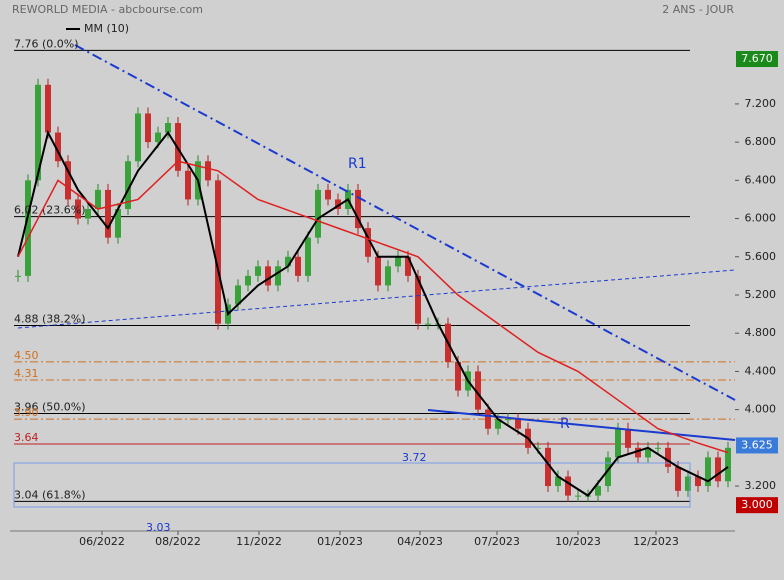 The image size is (784, 580). What do you see at coordinates (46, 43) in the screenshot?
I see `level-label: 7.76 (0.0%)` at bounding box center [46, 43].